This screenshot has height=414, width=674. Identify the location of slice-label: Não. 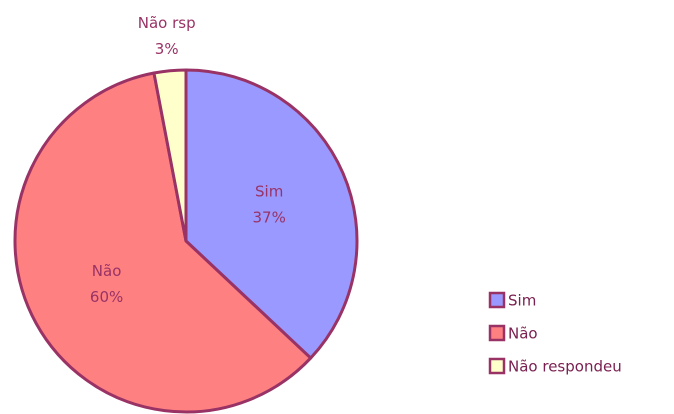
(107, 271).